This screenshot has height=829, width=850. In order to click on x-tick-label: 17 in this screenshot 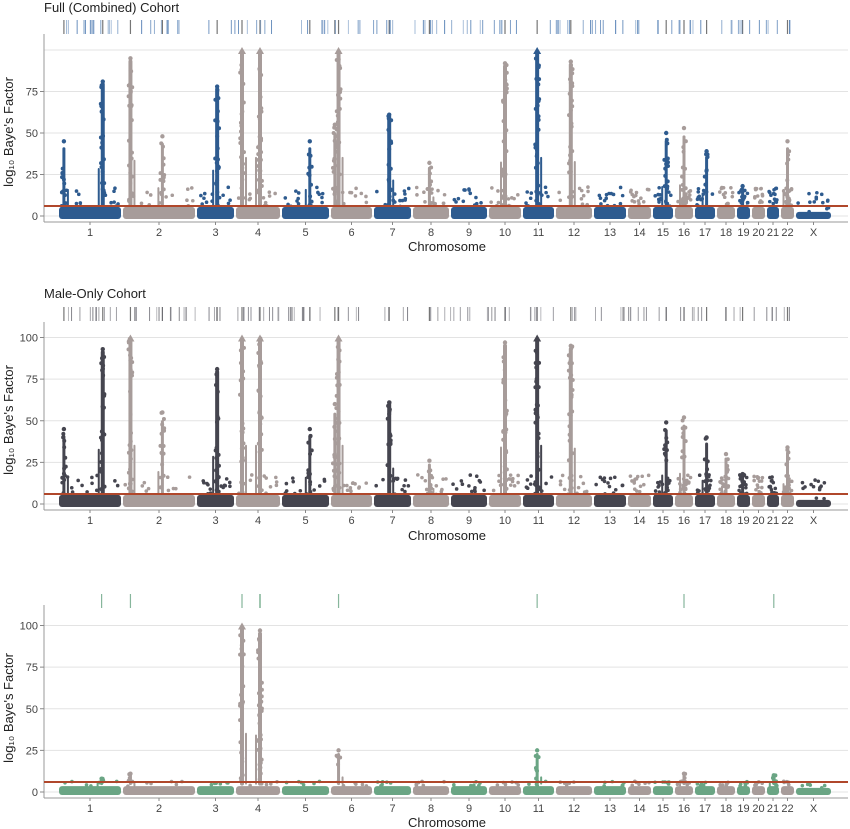, I will do `click(705, 233)`.